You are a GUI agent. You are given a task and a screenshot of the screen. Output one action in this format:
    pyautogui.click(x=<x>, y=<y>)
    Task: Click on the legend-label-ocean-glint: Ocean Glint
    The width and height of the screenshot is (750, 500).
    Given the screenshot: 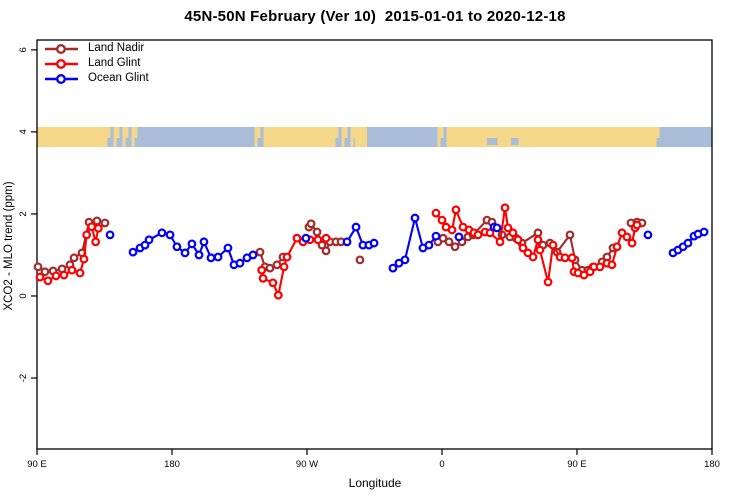 What is the action you would take?
    pyautogui.click(x=118, y=78)
    